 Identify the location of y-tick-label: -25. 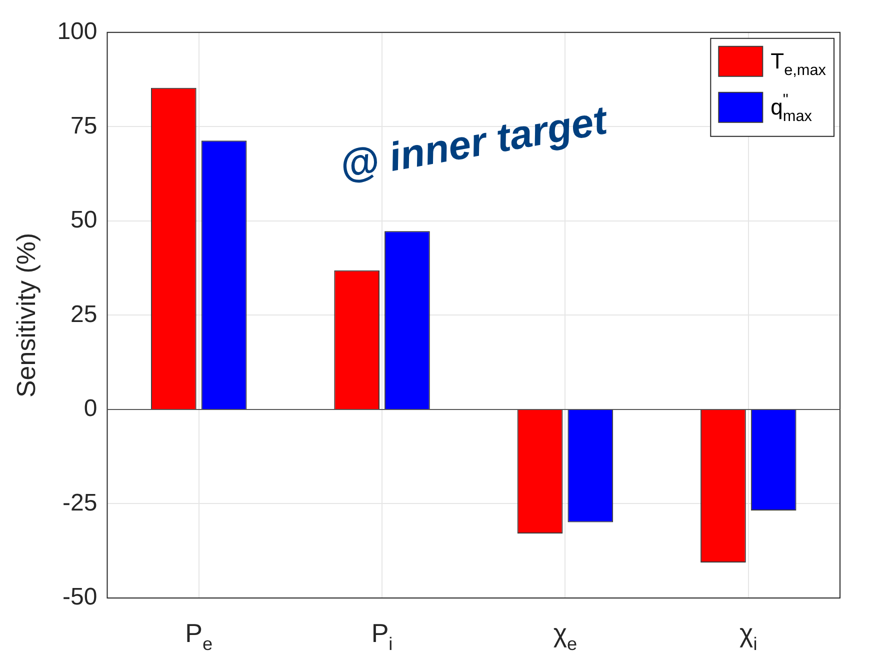
(80, 502).